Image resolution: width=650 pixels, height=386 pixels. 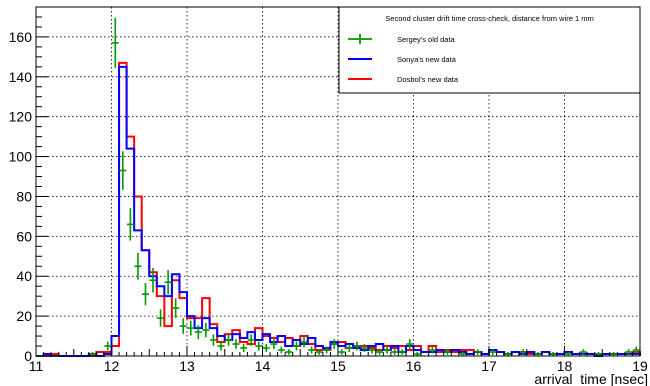 I want to click on legend-entry-sergey-s-old-data: Sergey's old data, so click(x=402, y=39).